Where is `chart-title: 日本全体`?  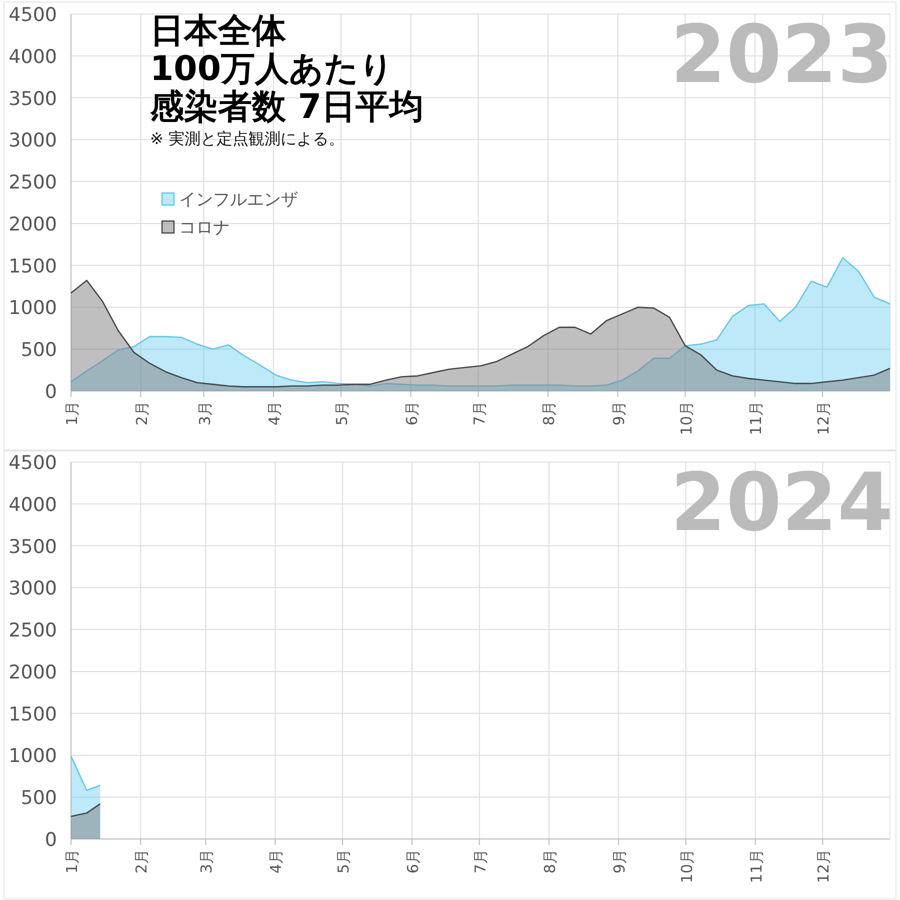
chart-title: 日本全体 is located at coordinates (218, 31).